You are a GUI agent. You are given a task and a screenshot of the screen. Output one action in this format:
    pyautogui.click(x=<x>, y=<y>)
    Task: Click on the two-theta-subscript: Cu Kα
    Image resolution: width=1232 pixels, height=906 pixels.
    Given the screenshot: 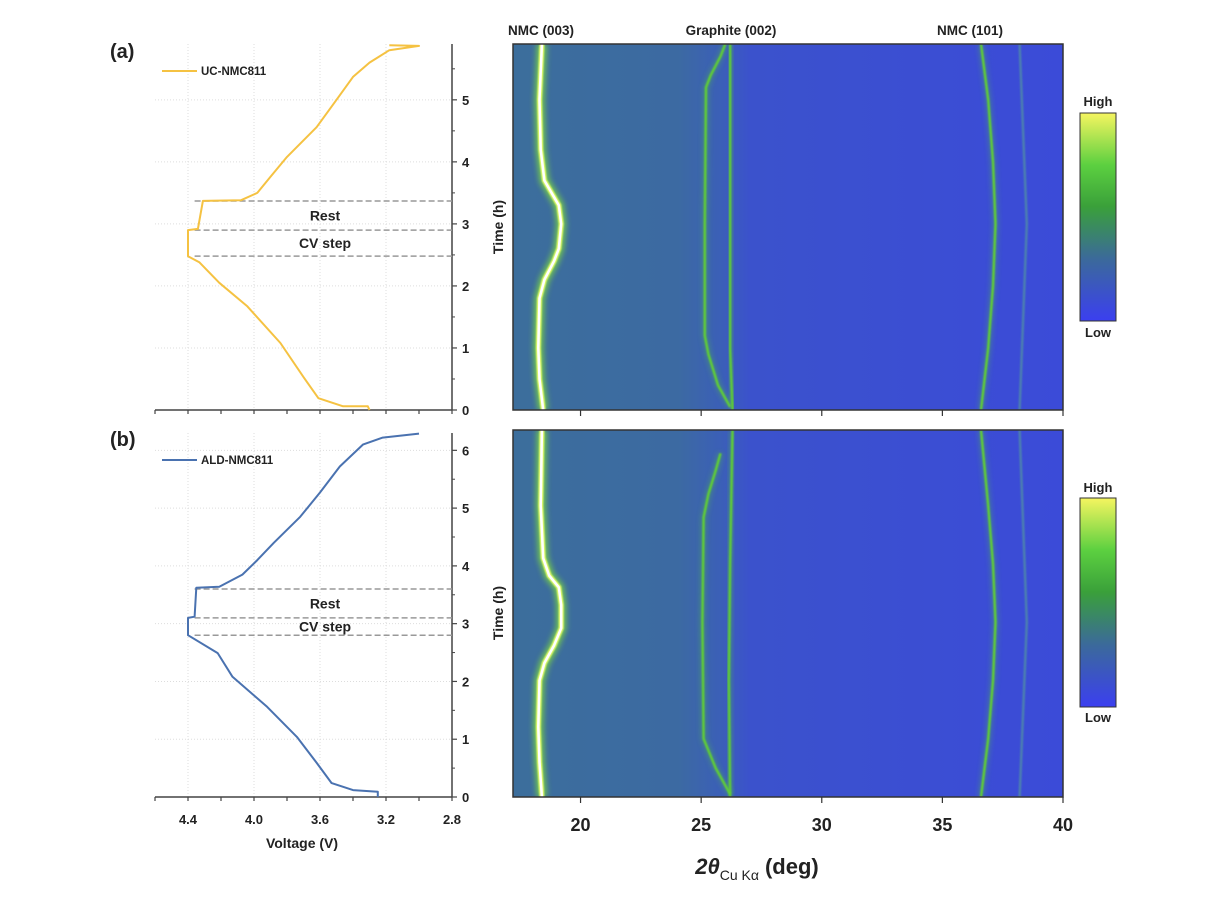 What is the action you would take?
    pyautogui.click(x=739, y=875)
    